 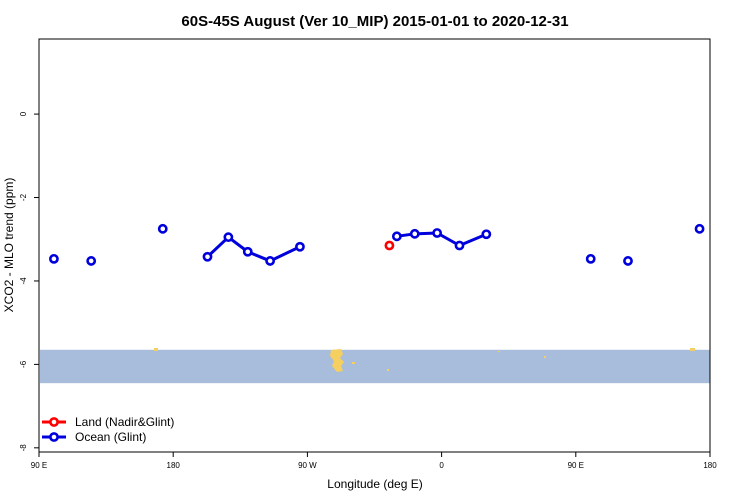 What do you see at coordinates (110, 437) in the screenshot?
I see `legend-label: Ocean (Glint)` at bounding box center [110, 437].